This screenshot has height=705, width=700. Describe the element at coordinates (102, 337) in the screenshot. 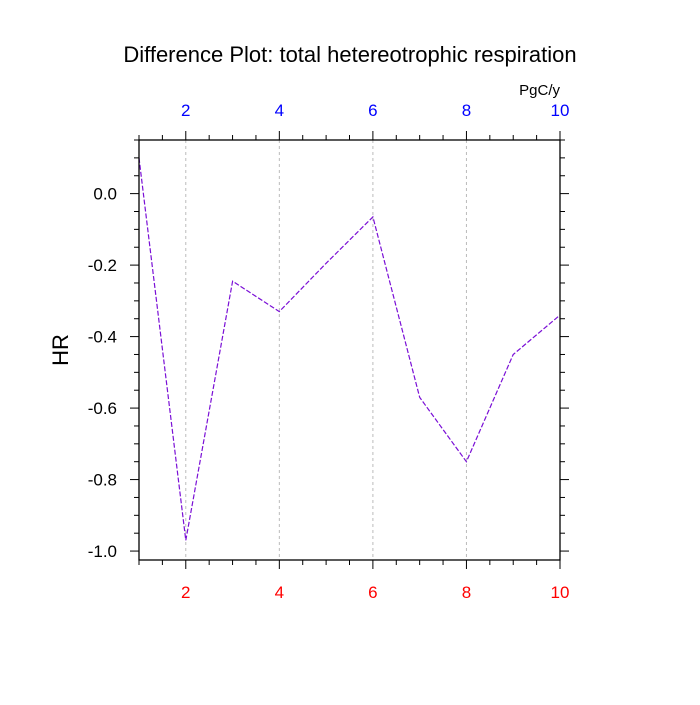

I see `y-tick-label: -0.4` at that location.